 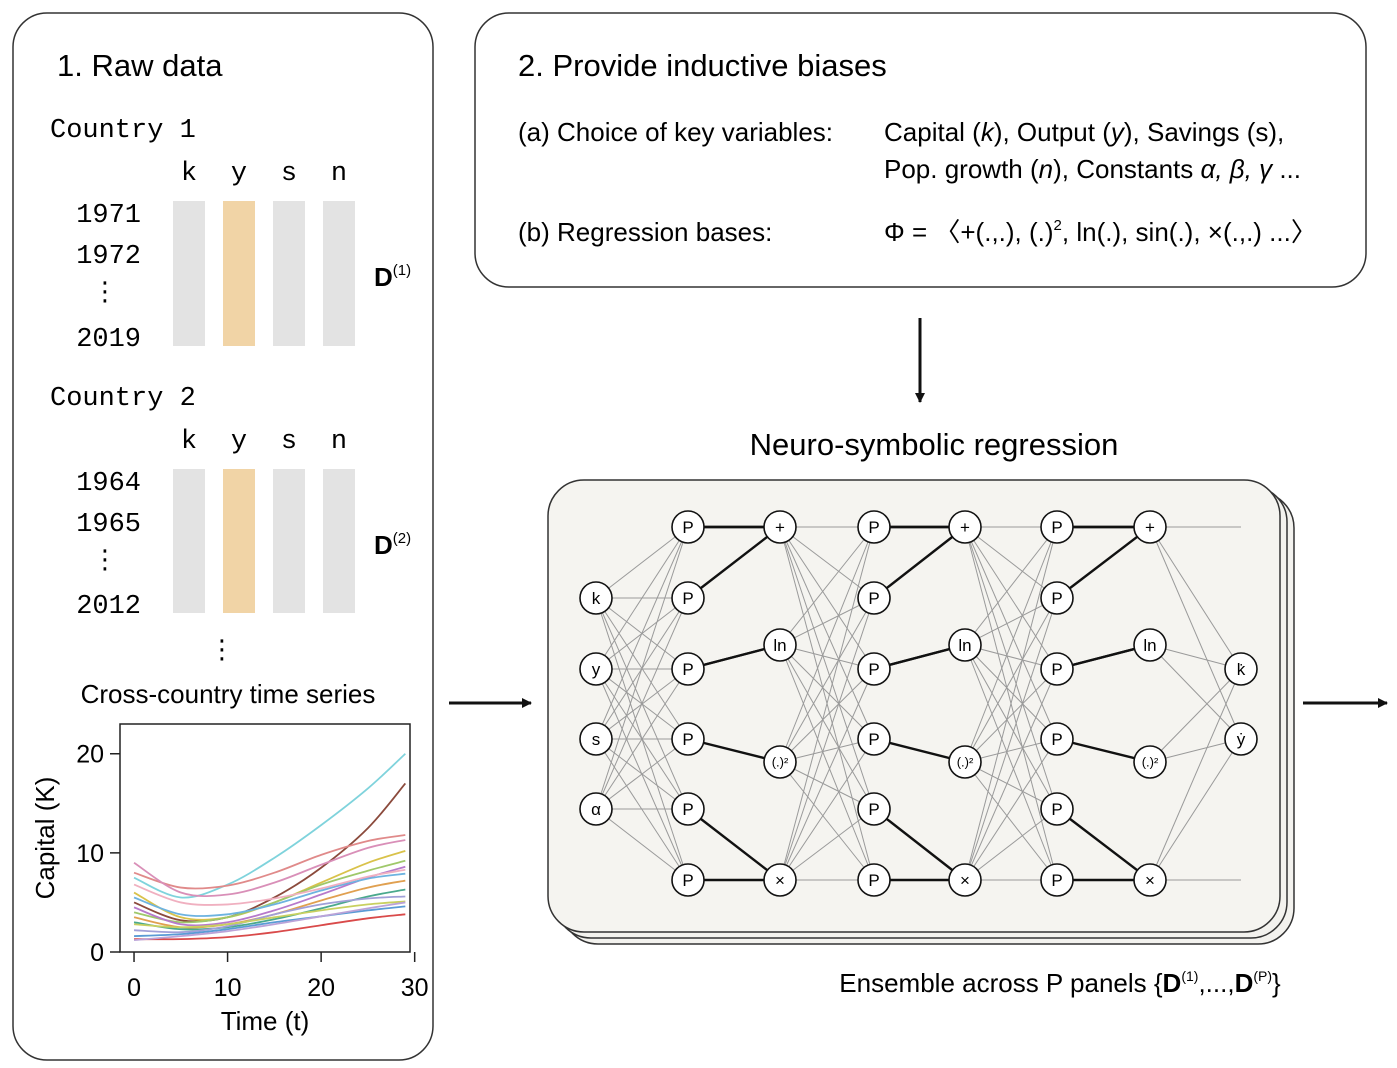 I want to click on input-node: k, so click(x=596, y=598).